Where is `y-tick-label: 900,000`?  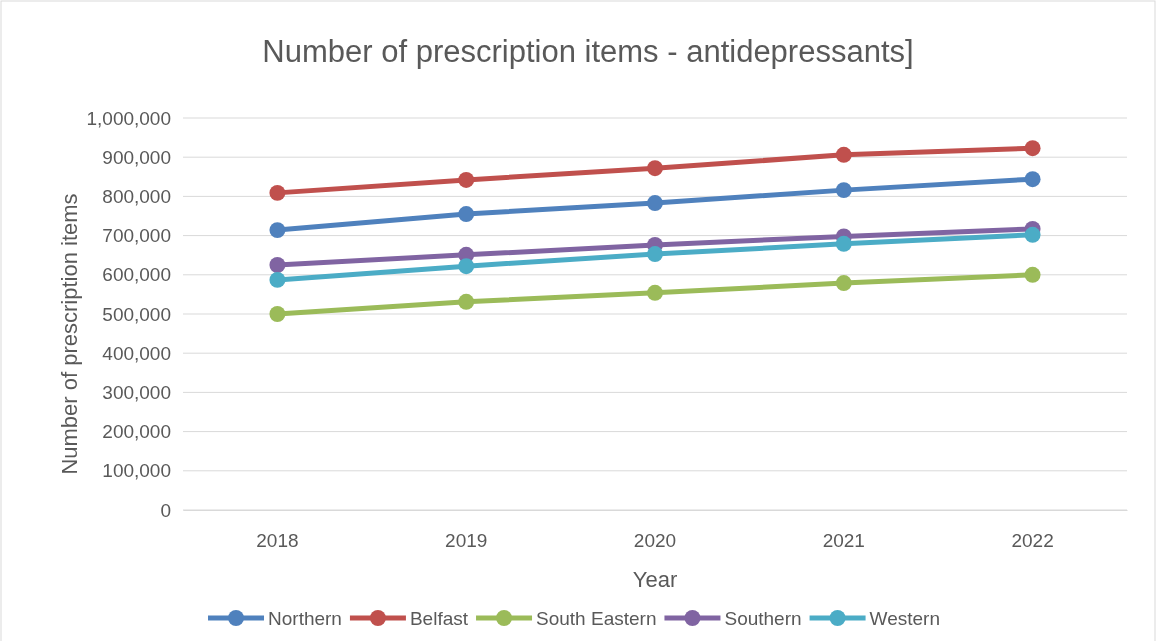
y-tick-label: 900,000 is located at coordinates (136, 157).